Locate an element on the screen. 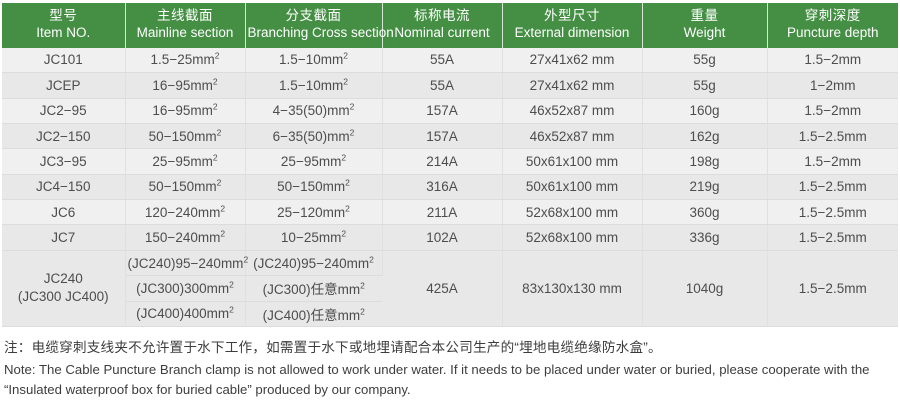 The image size is (900, 412). col-puncture-depth-cn: 穿刺深度 is located at coordinates (832, 15).